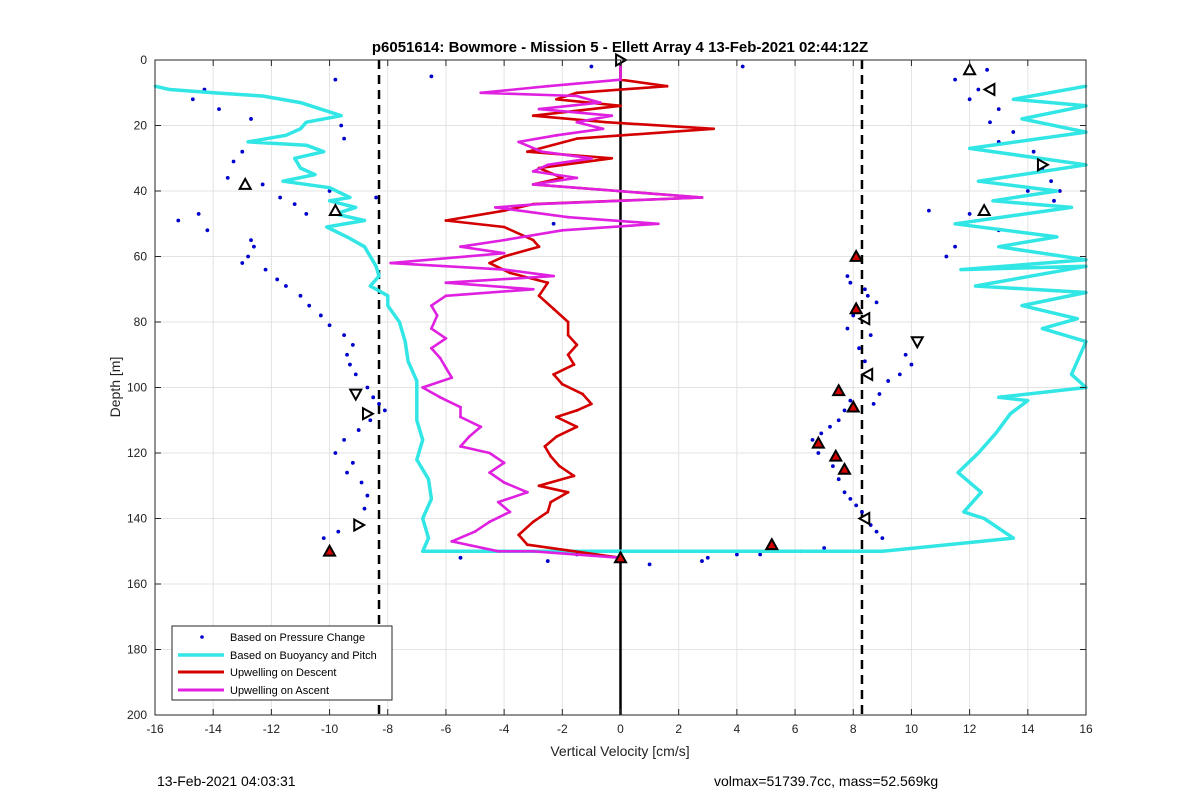  Describe the element at coordinates (562, 729) in the screenshot. I see `x-tick-label: -2` at that location.